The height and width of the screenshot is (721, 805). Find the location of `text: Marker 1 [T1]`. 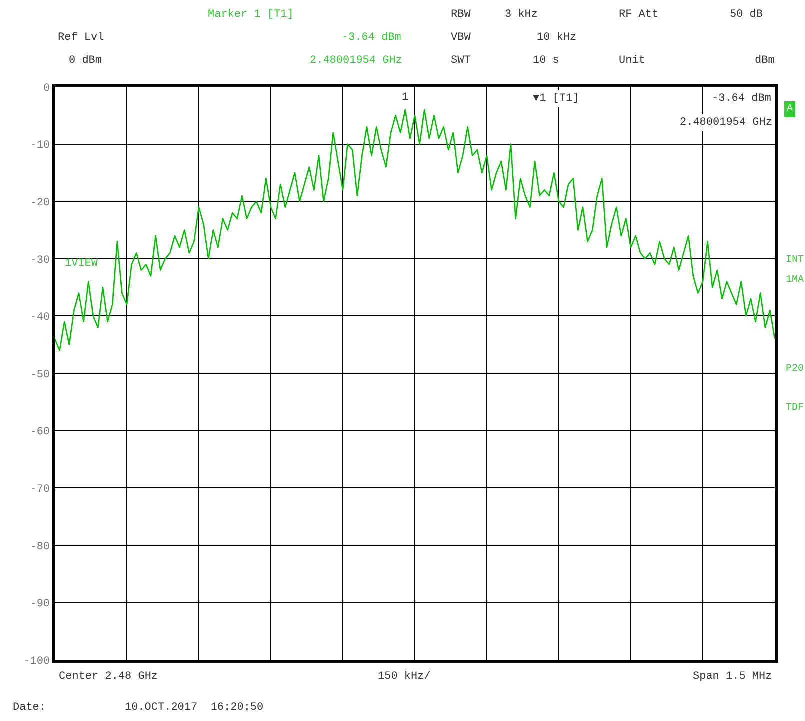

text: Marker 1 [T1] is located at coordinates (251, 15).